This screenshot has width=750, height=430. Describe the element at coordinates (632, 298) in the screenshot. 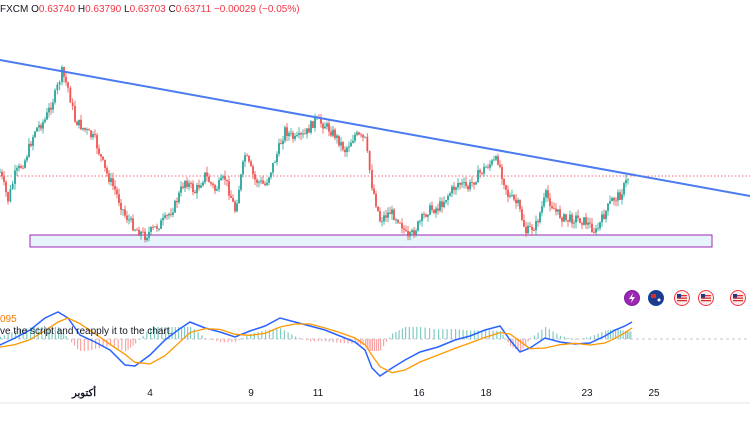

I see `lightning-icon` at that location.